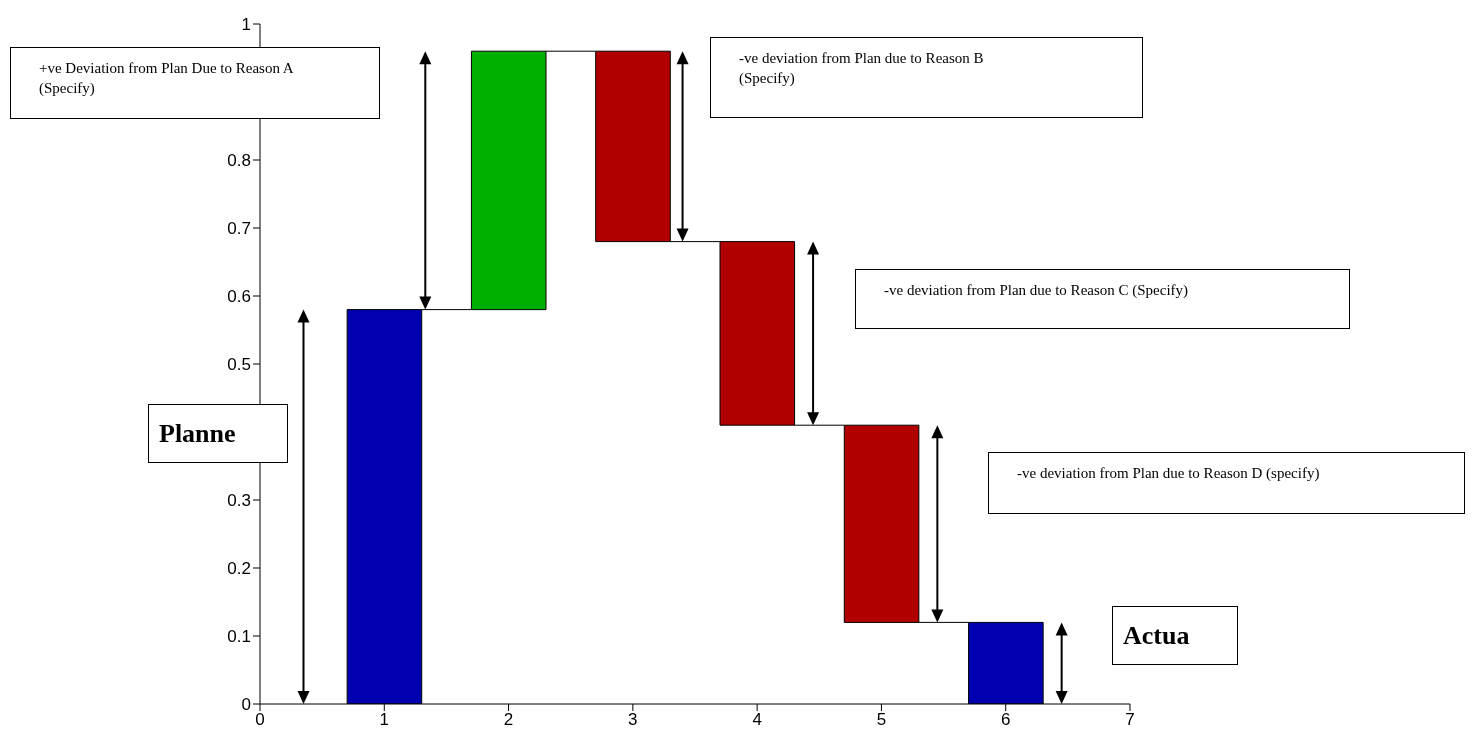  I want to click on annotation: Actua, so click(1156, 635).